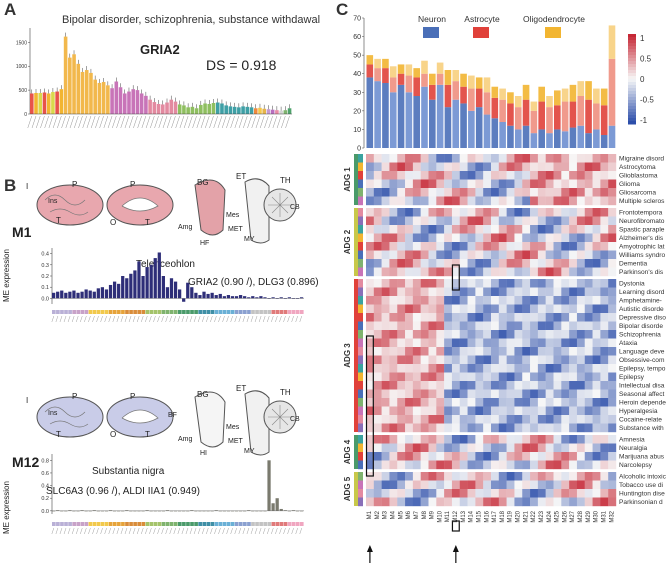 The height and width of the screenshot is (566, 666). What do you see at coordinates (347, 488) in the screenshot?
I see `group-label: ADG 5` at bounding box center [347, 488].